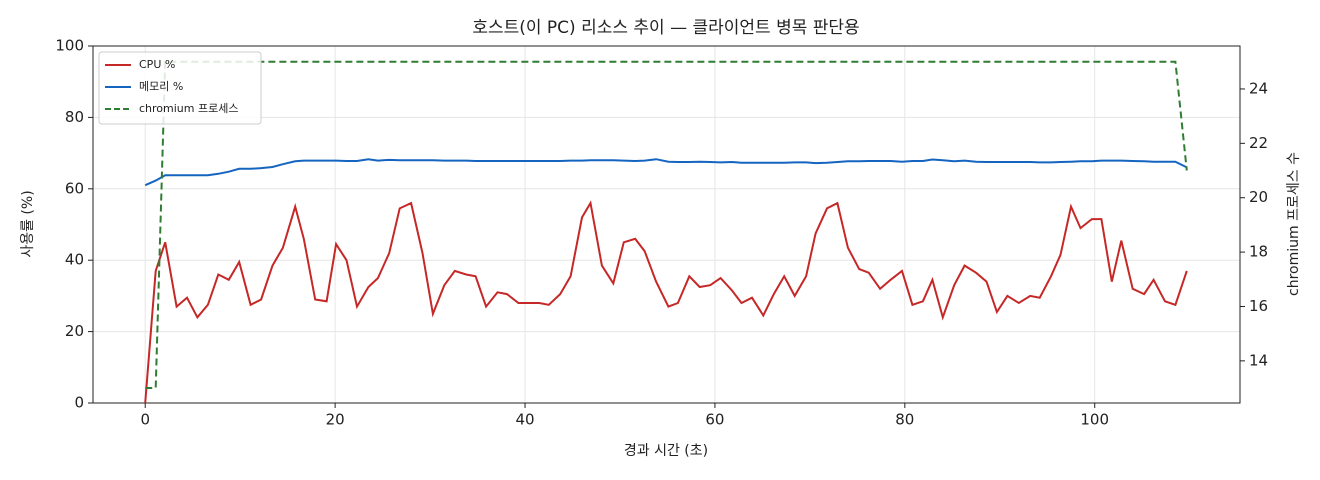 This screenshot has height=480, width=1320. I want to click on y2-tick-label: 20, so click(1258, 197).